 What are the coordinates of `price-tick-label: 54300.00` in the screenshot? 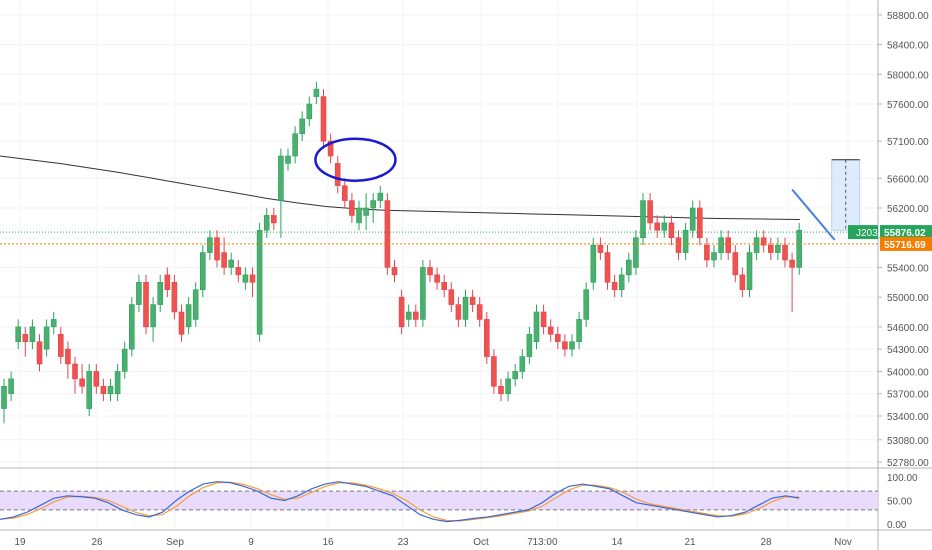 It's located at (908, 350).